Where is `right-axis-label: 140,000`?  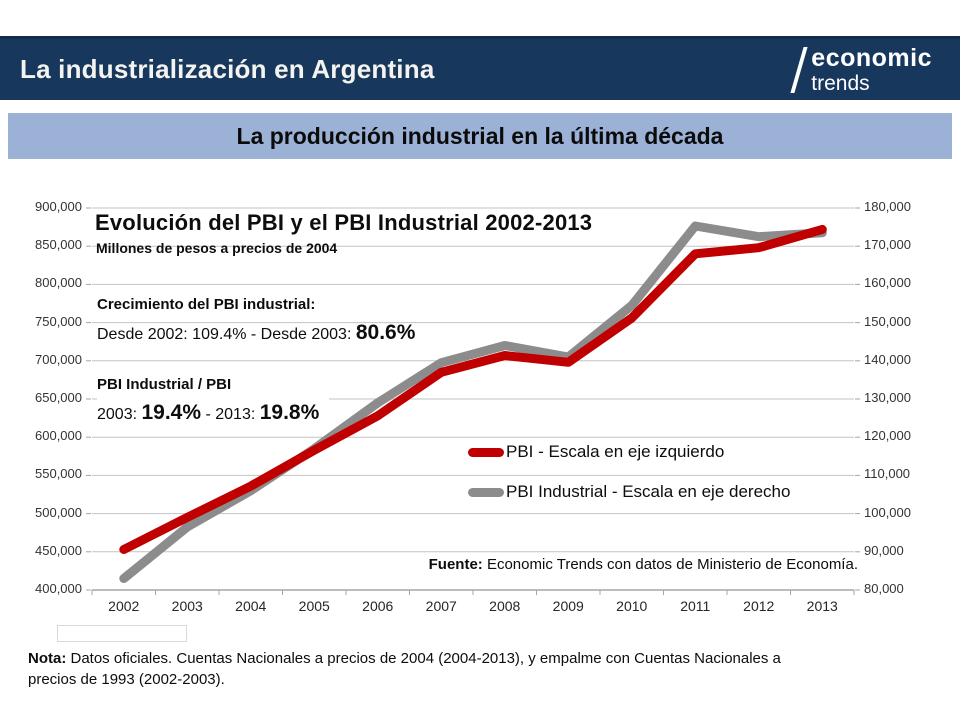
right-axis-label: 140,000 is located at coordinates (887, 359).